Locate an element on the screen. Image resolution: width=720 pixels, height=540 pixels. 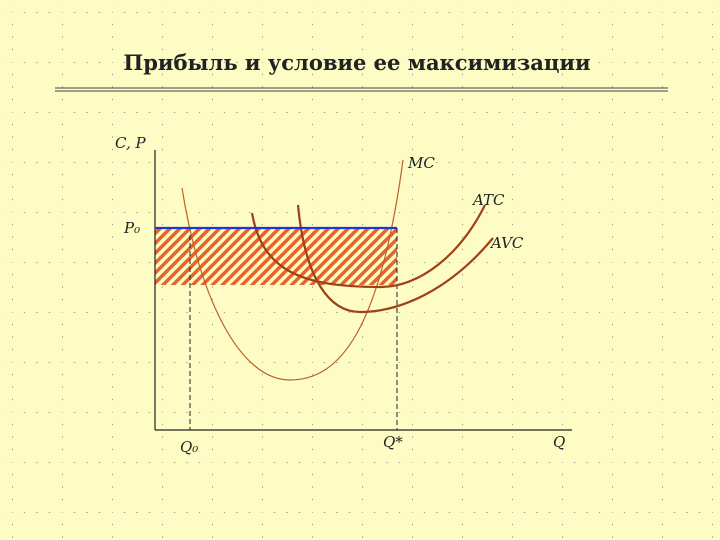
avc-curve is located at coordinates (395, 259).